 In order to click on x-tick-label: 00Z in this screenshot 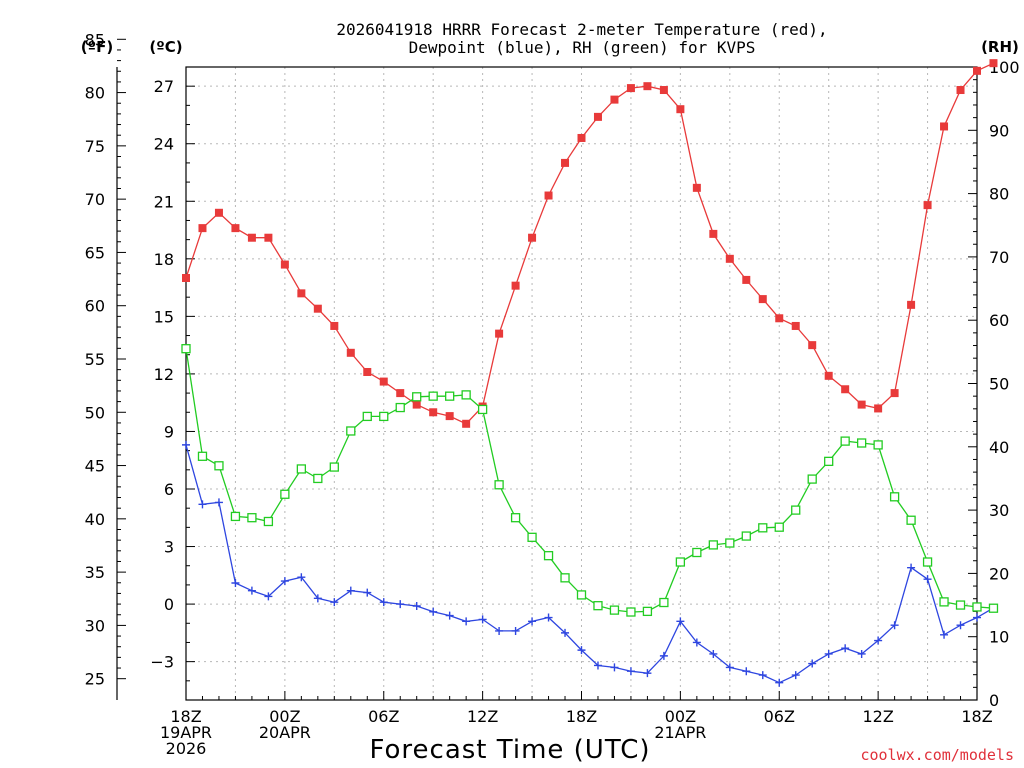, I will do `click(284, 716)`.